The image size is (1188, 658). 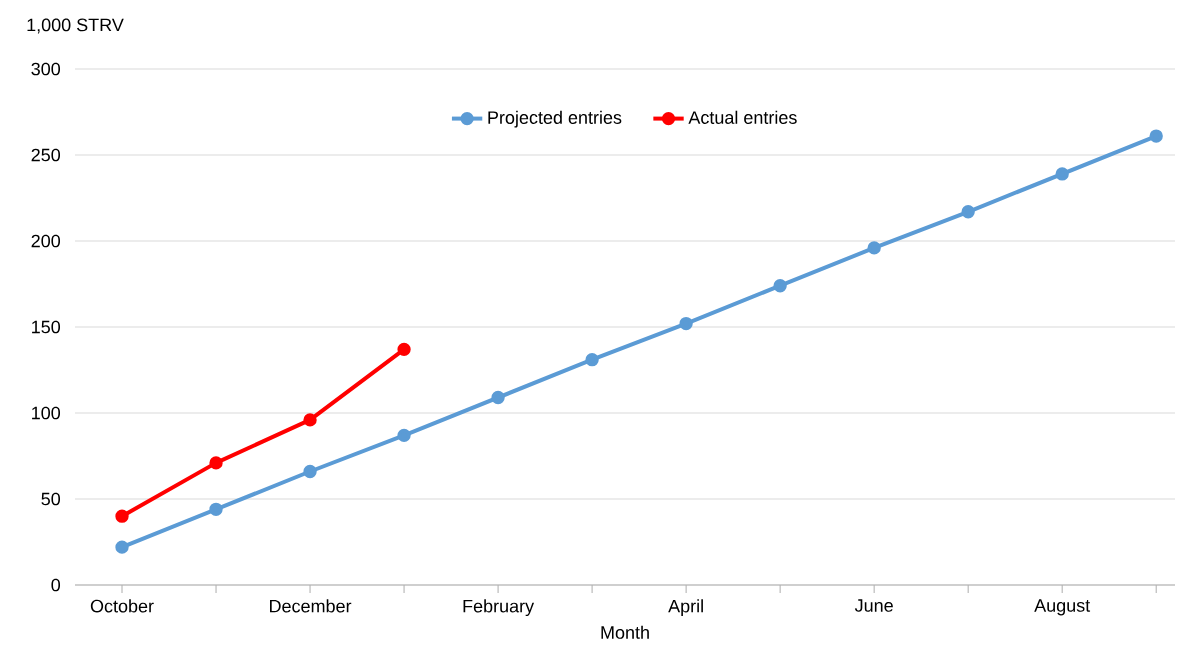 I want to click on y-axis-title: 1,000 STRV, so click(x=75, y=26).